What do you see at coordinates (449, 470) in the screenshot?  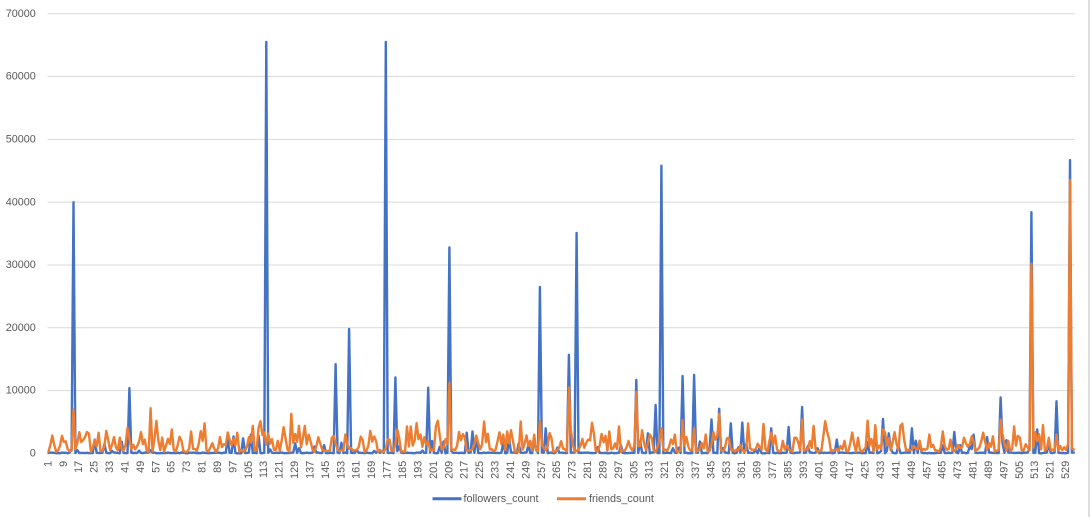 I see `svg-text: 209` at bounding box center [449, 470].